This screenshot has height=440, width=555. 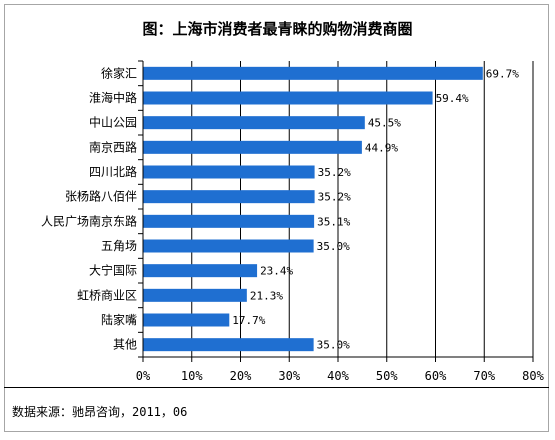 I want to click on value-label: 44.9%, so click(x=381, y=147).